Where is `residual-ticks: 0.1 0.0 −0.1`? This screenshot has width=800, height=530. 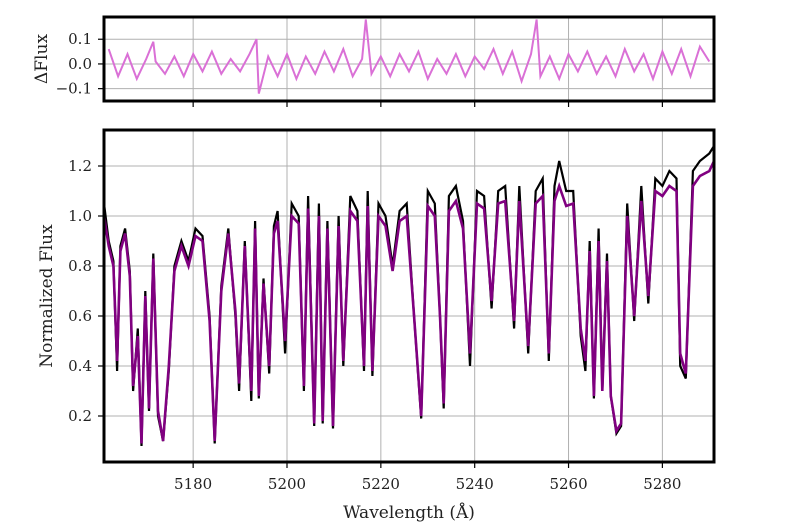 residual-ticks: 0.1 0.0 −0.1 is located at coordinates (359, 68).